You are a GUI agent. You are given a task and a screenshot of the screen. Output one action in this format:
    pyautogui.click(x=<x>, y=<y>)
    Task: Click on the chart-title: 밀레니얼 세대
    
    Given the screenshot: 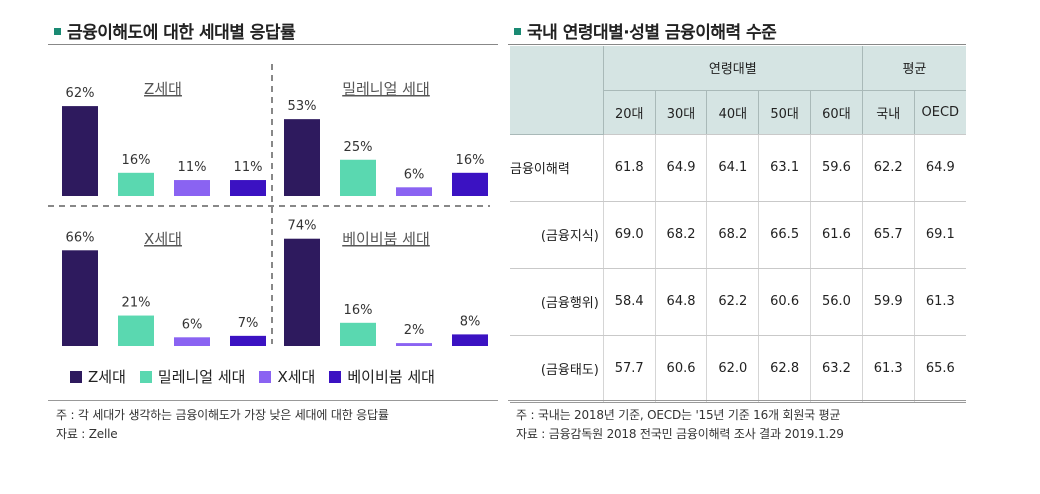 What is the action you would take?
    pyautogui.click(x=386, y=89)
    